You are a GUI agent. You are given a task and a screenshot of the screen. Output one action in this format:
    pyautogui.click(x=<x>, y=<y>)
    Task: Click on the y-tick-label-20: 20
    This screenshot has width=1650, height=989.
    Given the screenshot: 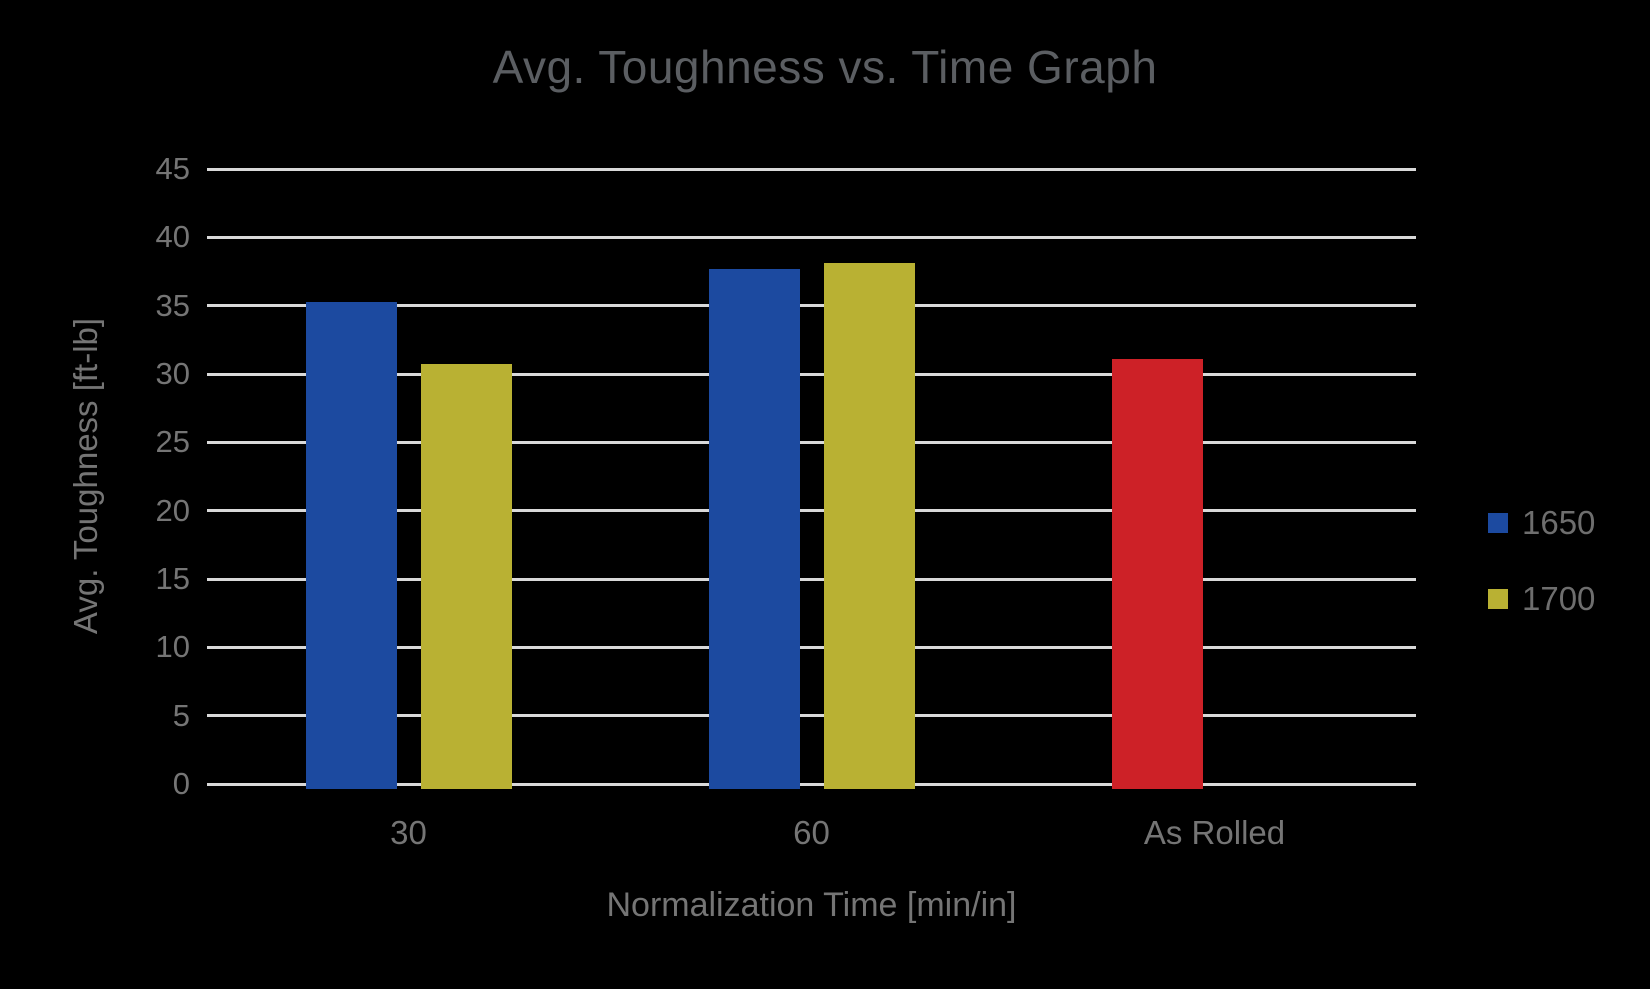 What is the action you would take?
    pyautogui.click(x=172, y=510)
    